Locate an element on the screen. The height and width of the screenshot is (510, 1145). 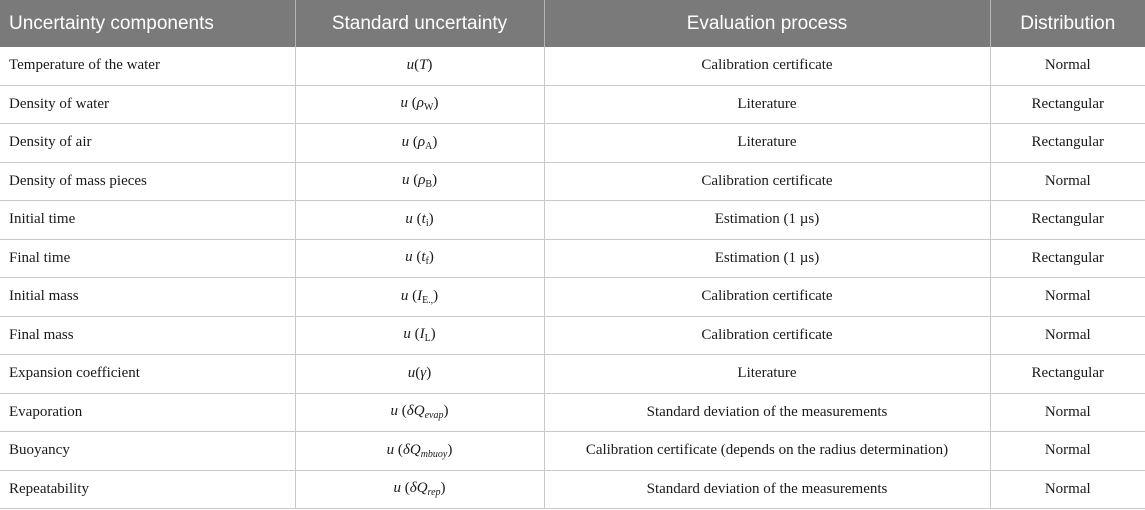
symbol-subscript: evap is located at coordinates (434, 416).